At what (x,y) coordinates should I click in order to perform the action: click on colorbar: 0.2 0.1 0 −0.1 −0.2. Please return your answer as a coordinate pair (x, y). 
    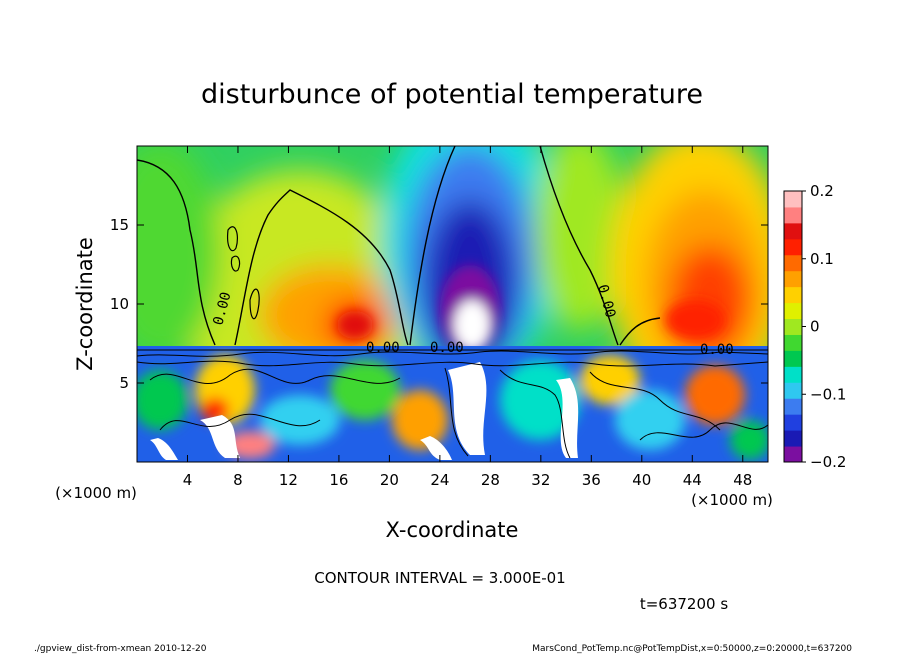
    Looking at the image, I should click on (814, 326).